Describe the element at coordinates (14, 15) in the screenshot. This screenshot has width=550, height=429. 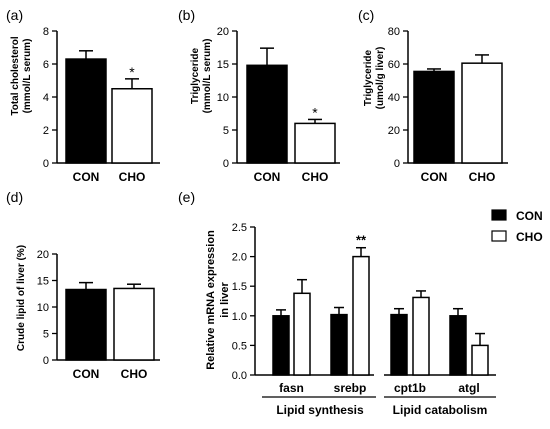
I see `panel-a-label: (a)` at that location.